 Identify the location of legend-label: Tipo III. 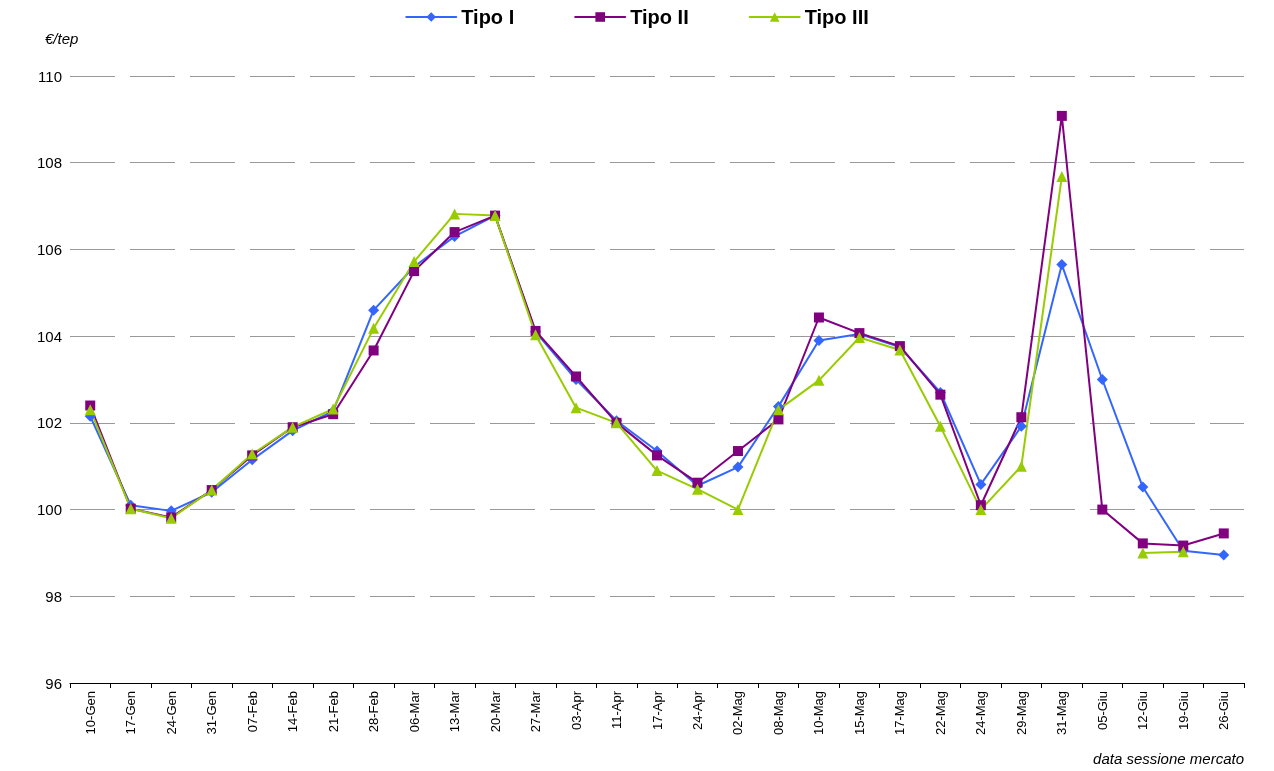
(836, 17).